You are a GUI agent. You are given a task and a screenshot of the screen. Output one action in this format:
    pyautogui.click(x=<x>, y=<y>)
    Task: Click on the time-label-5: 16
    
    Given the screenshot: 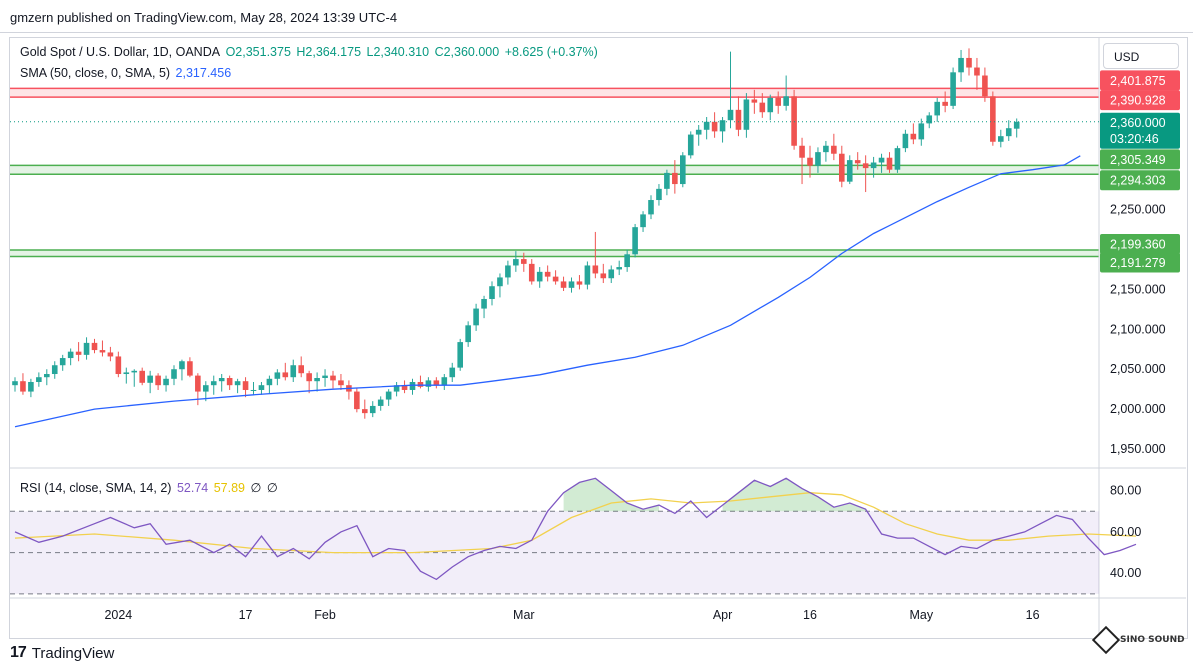 What is the action you would take?
    pyautogui.click(x=810, y=615)
    